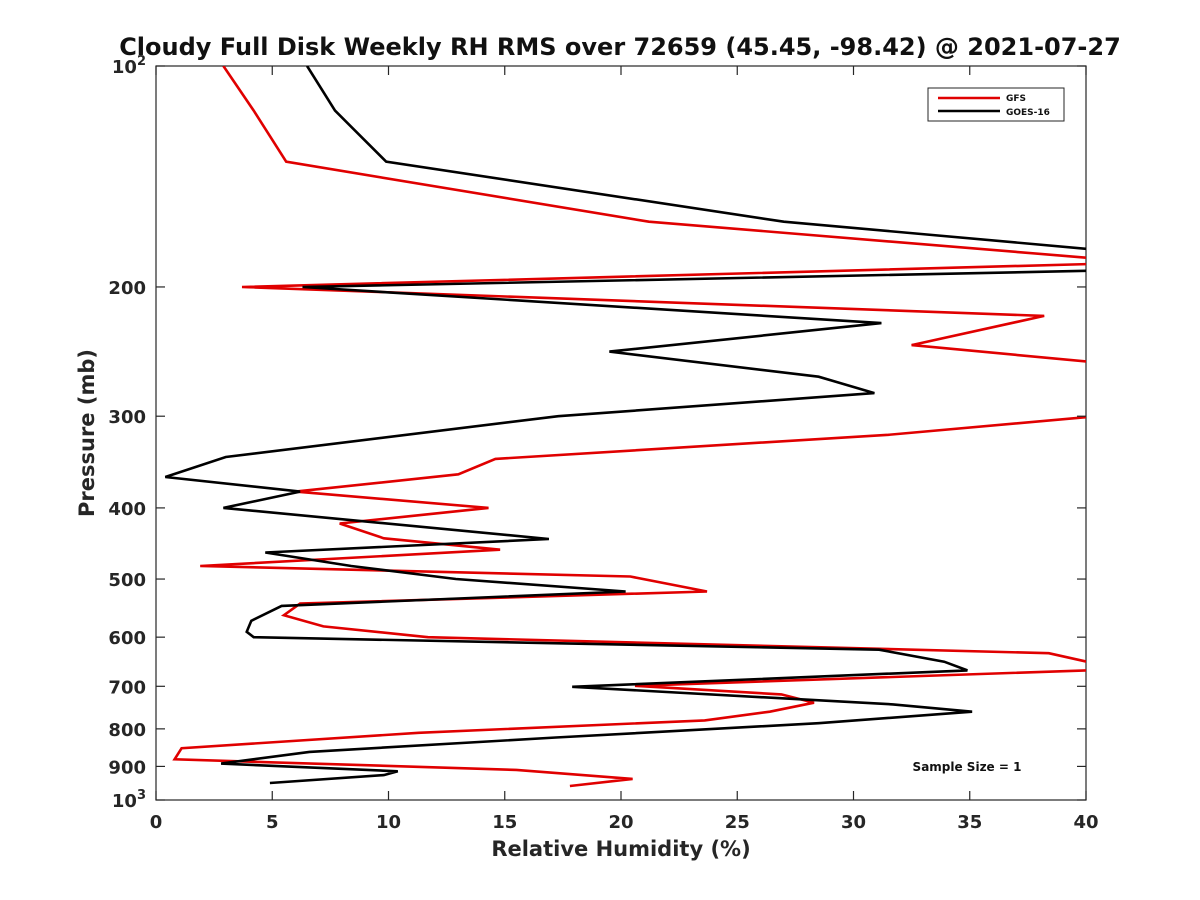  Describe the element at coordinates (967, 767) in the screenshot. I see `sample-size-annotation: Sample Size = 1` at that location.